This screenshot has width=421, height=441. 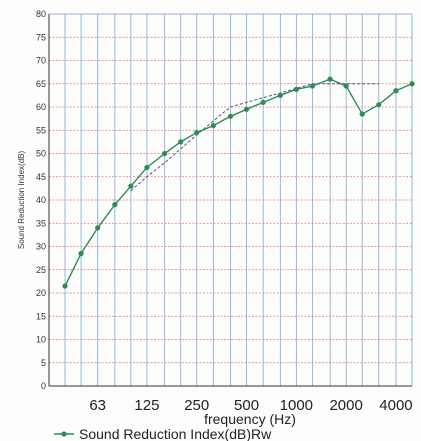 What do you see at coordinates (41, 270) in the screenshot?
I see `y-tick-label: 25` at bounding box center [41, 270].